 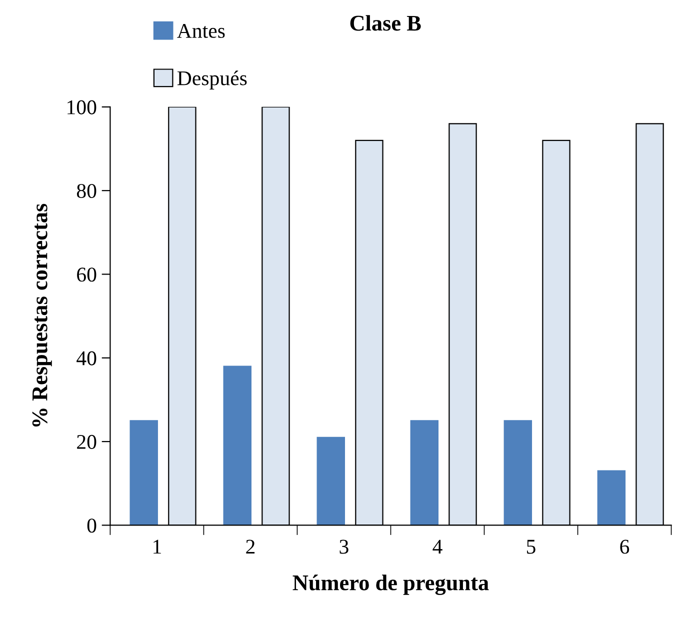 What do you see at coordinates (201, 31) in the screenshot?
I see `legend-label: Antes` at bounding box center [201, 31].